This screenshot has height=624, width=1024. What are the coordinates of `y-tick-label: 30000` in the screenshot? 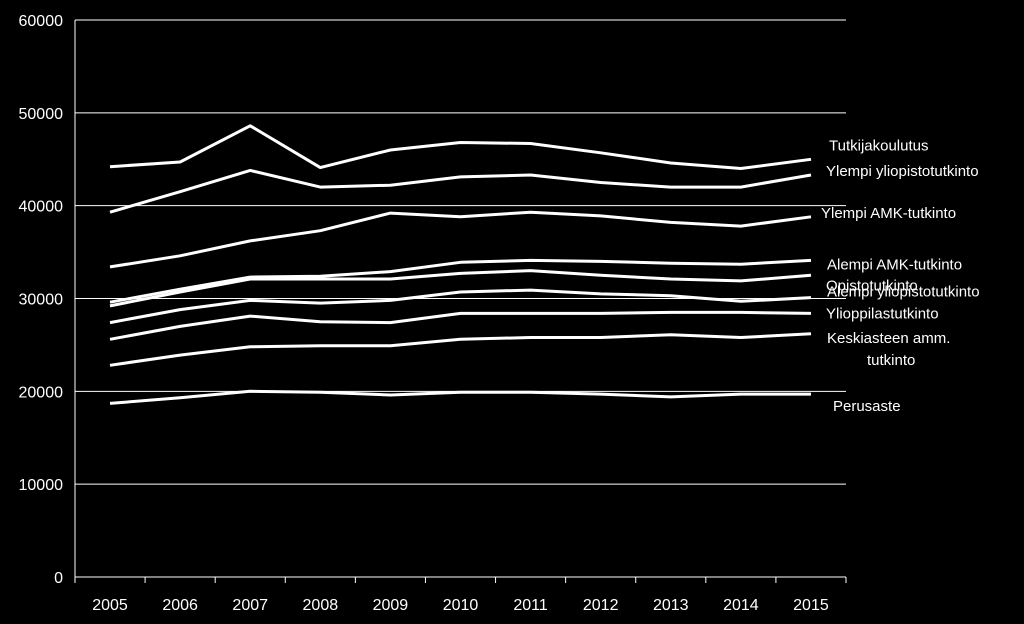 It's located at (41, 300).